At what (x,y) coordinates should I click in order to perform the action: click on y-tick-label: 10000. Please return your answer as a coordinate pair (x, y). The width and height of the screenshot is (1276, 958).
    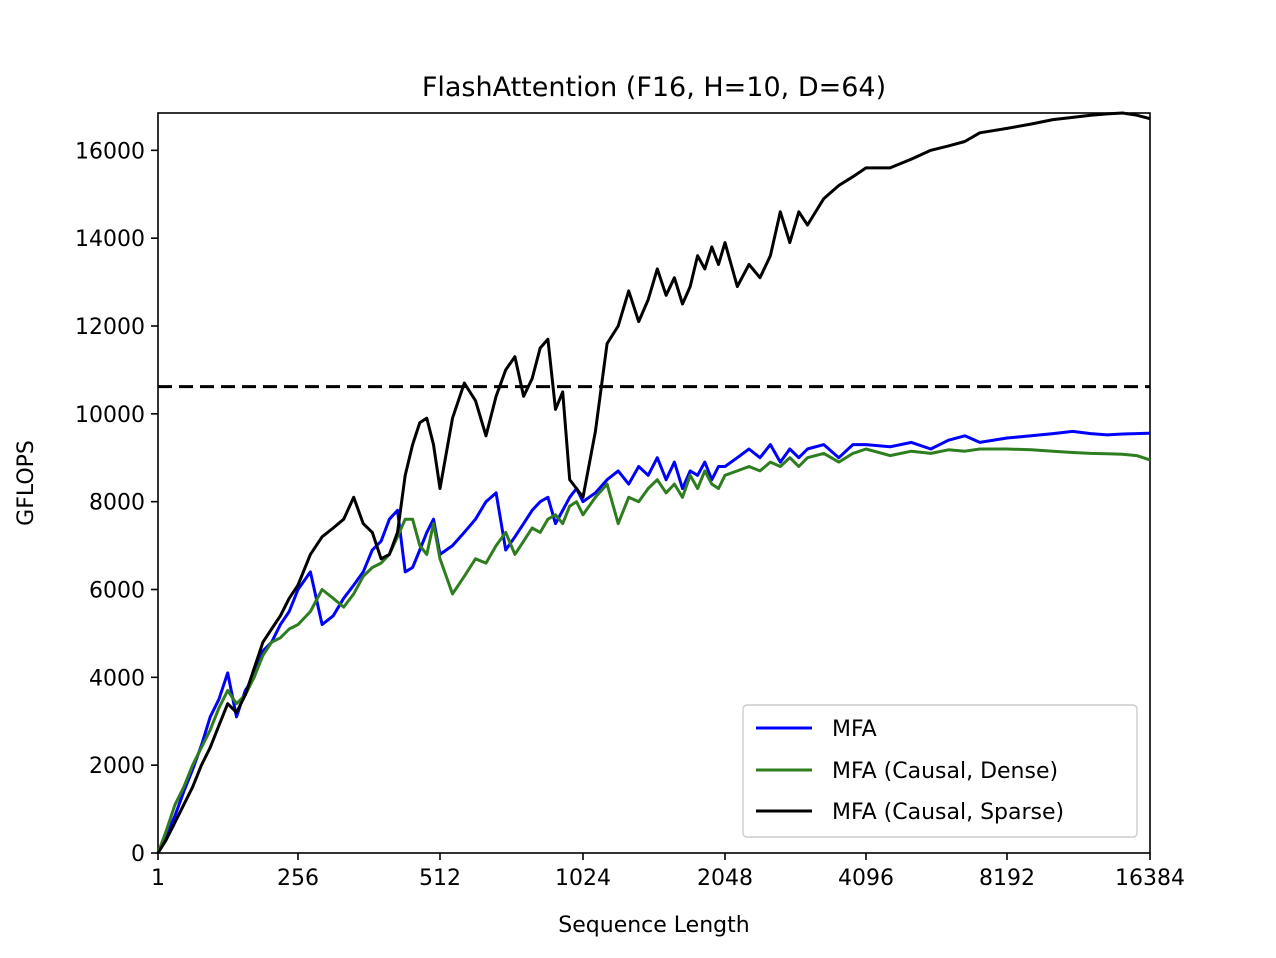
    Looking at the image, I should click on (110, 415).